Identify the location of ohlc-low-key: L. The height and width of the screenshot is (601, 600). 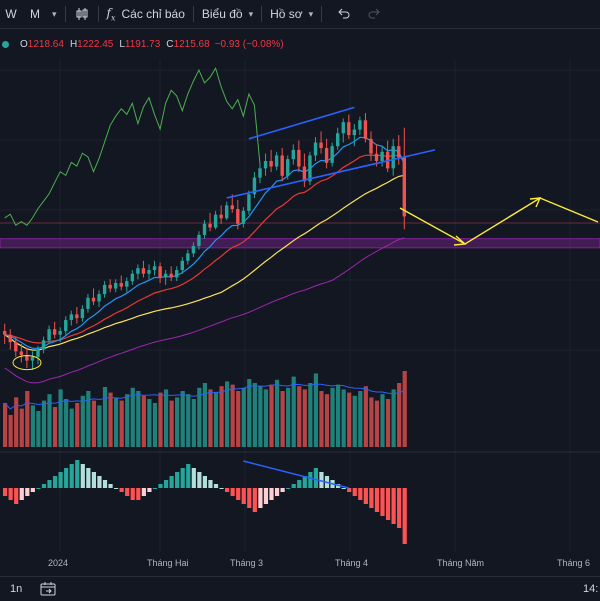
(122, 44).